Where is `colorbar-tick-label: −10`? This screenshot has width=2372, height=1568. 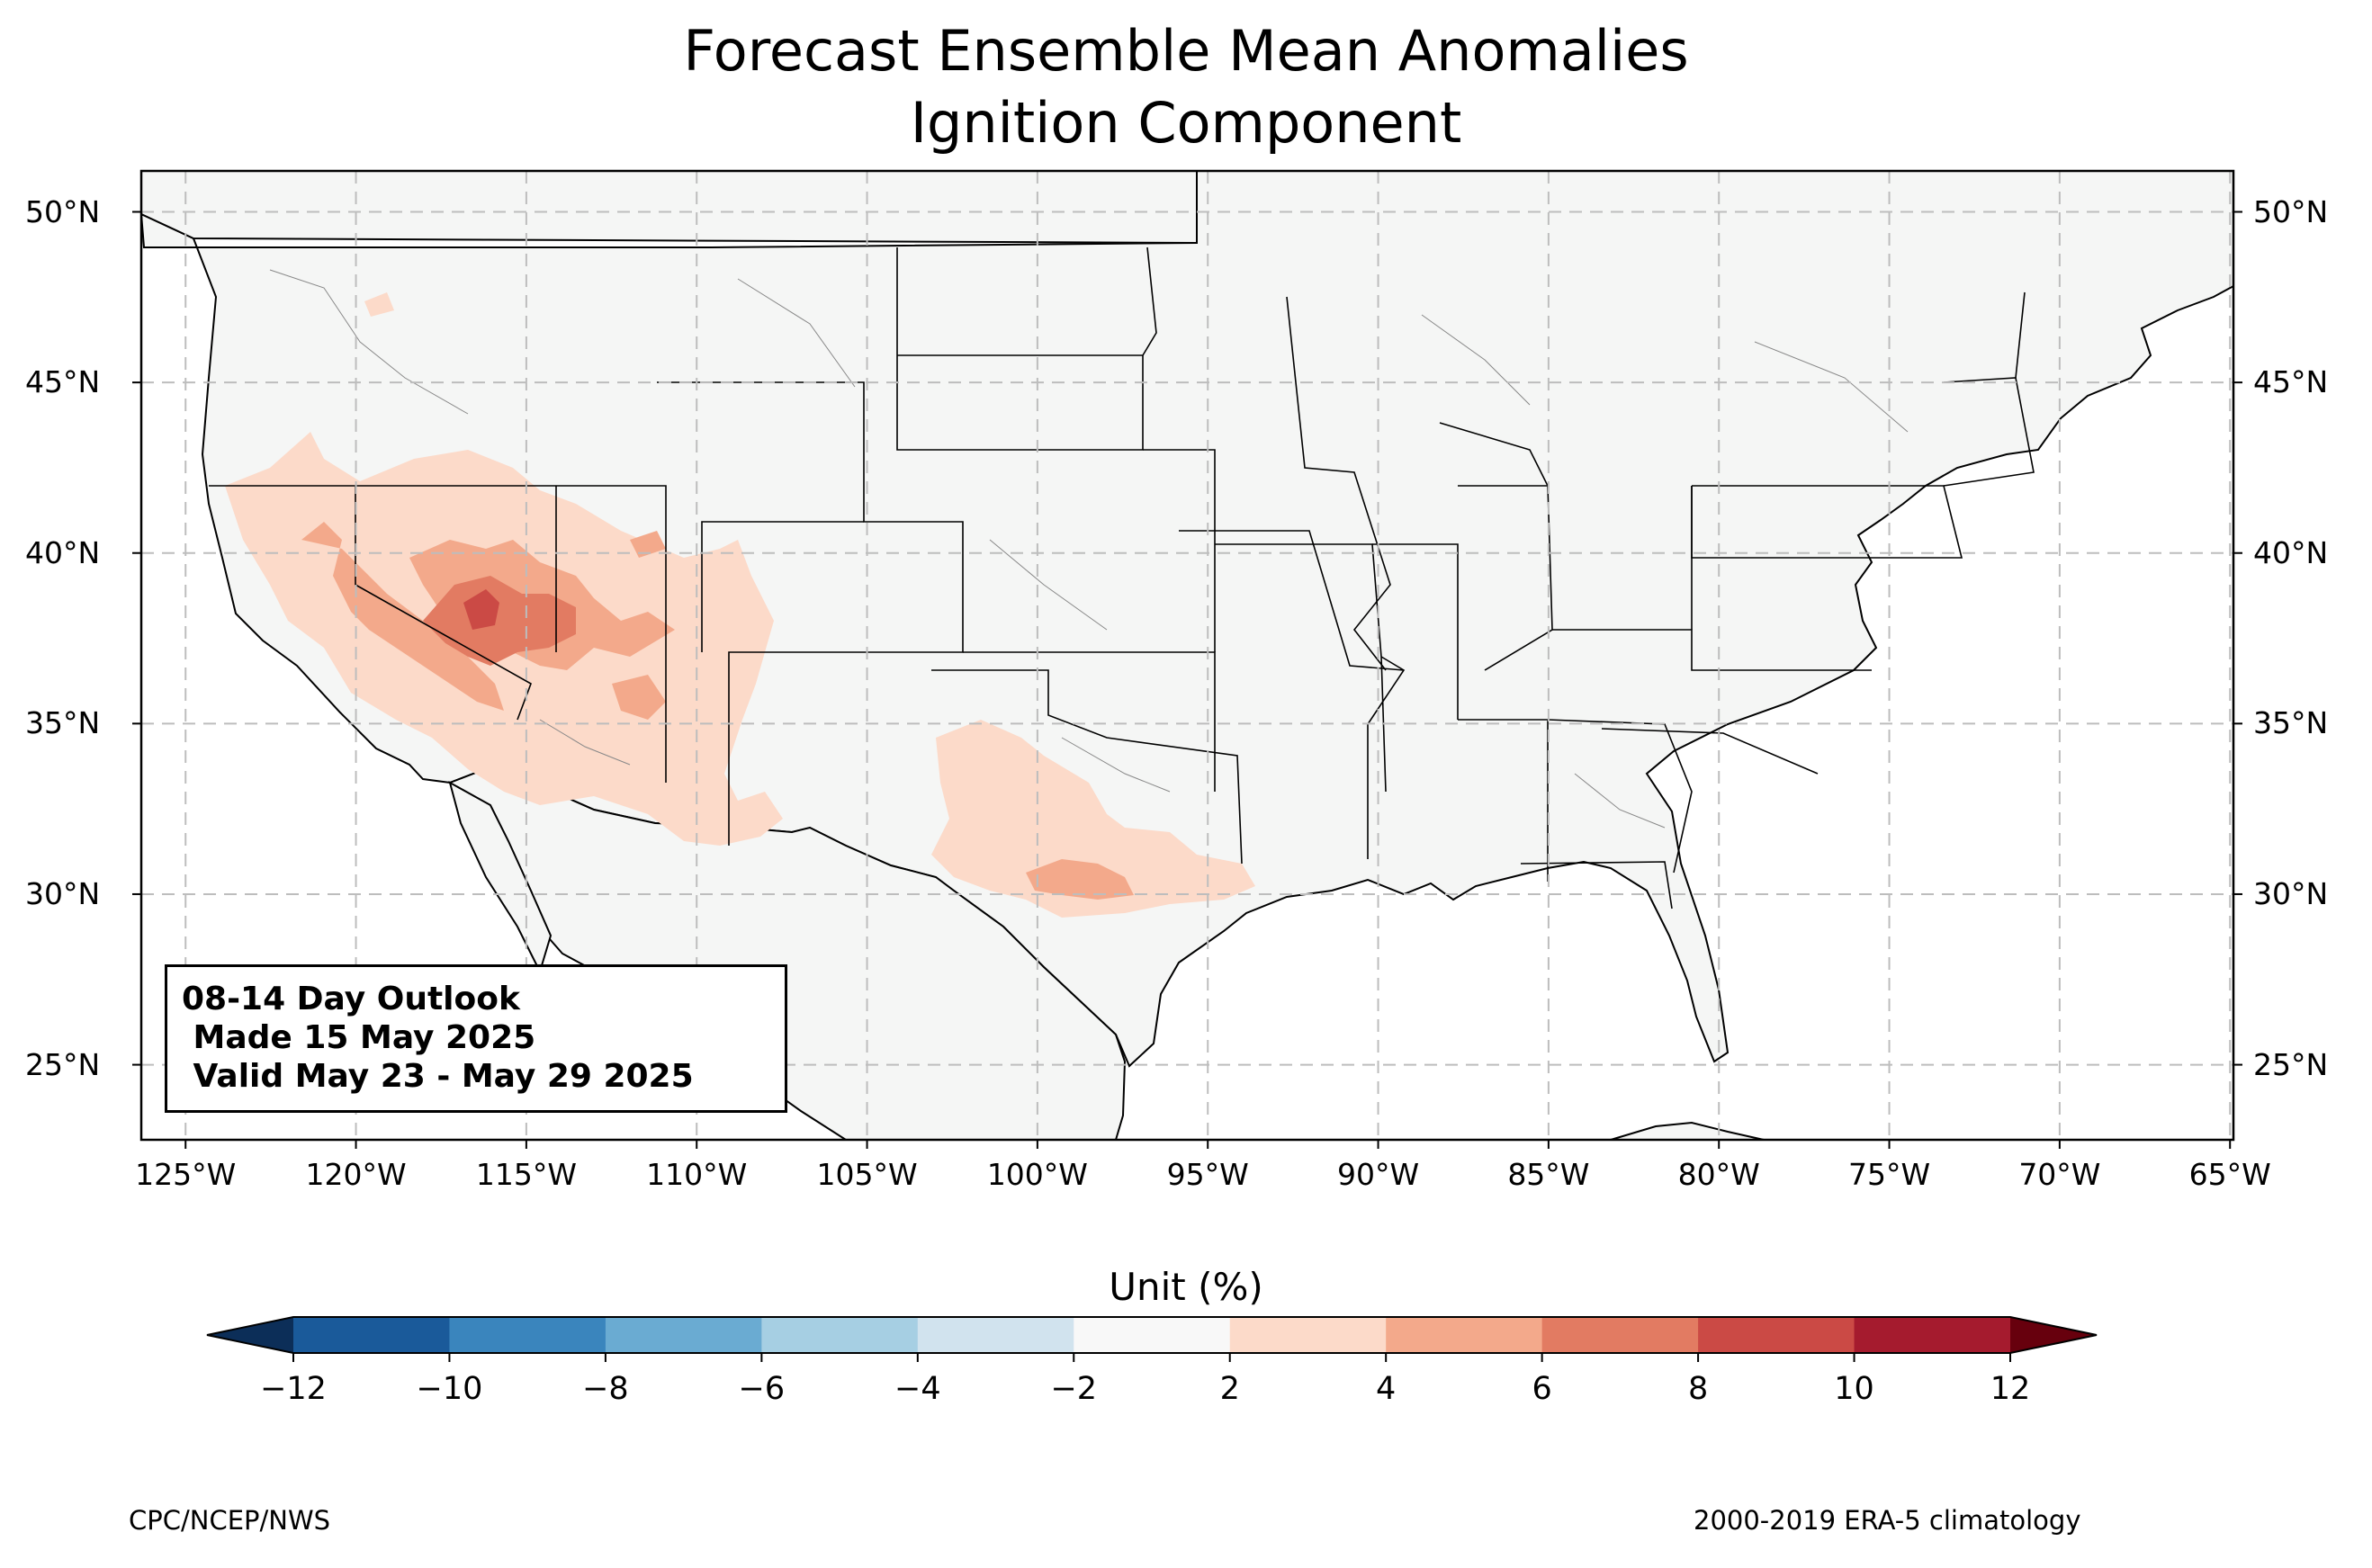
colorbar-tick-label: −10 is located at coordinates (449, 1389).